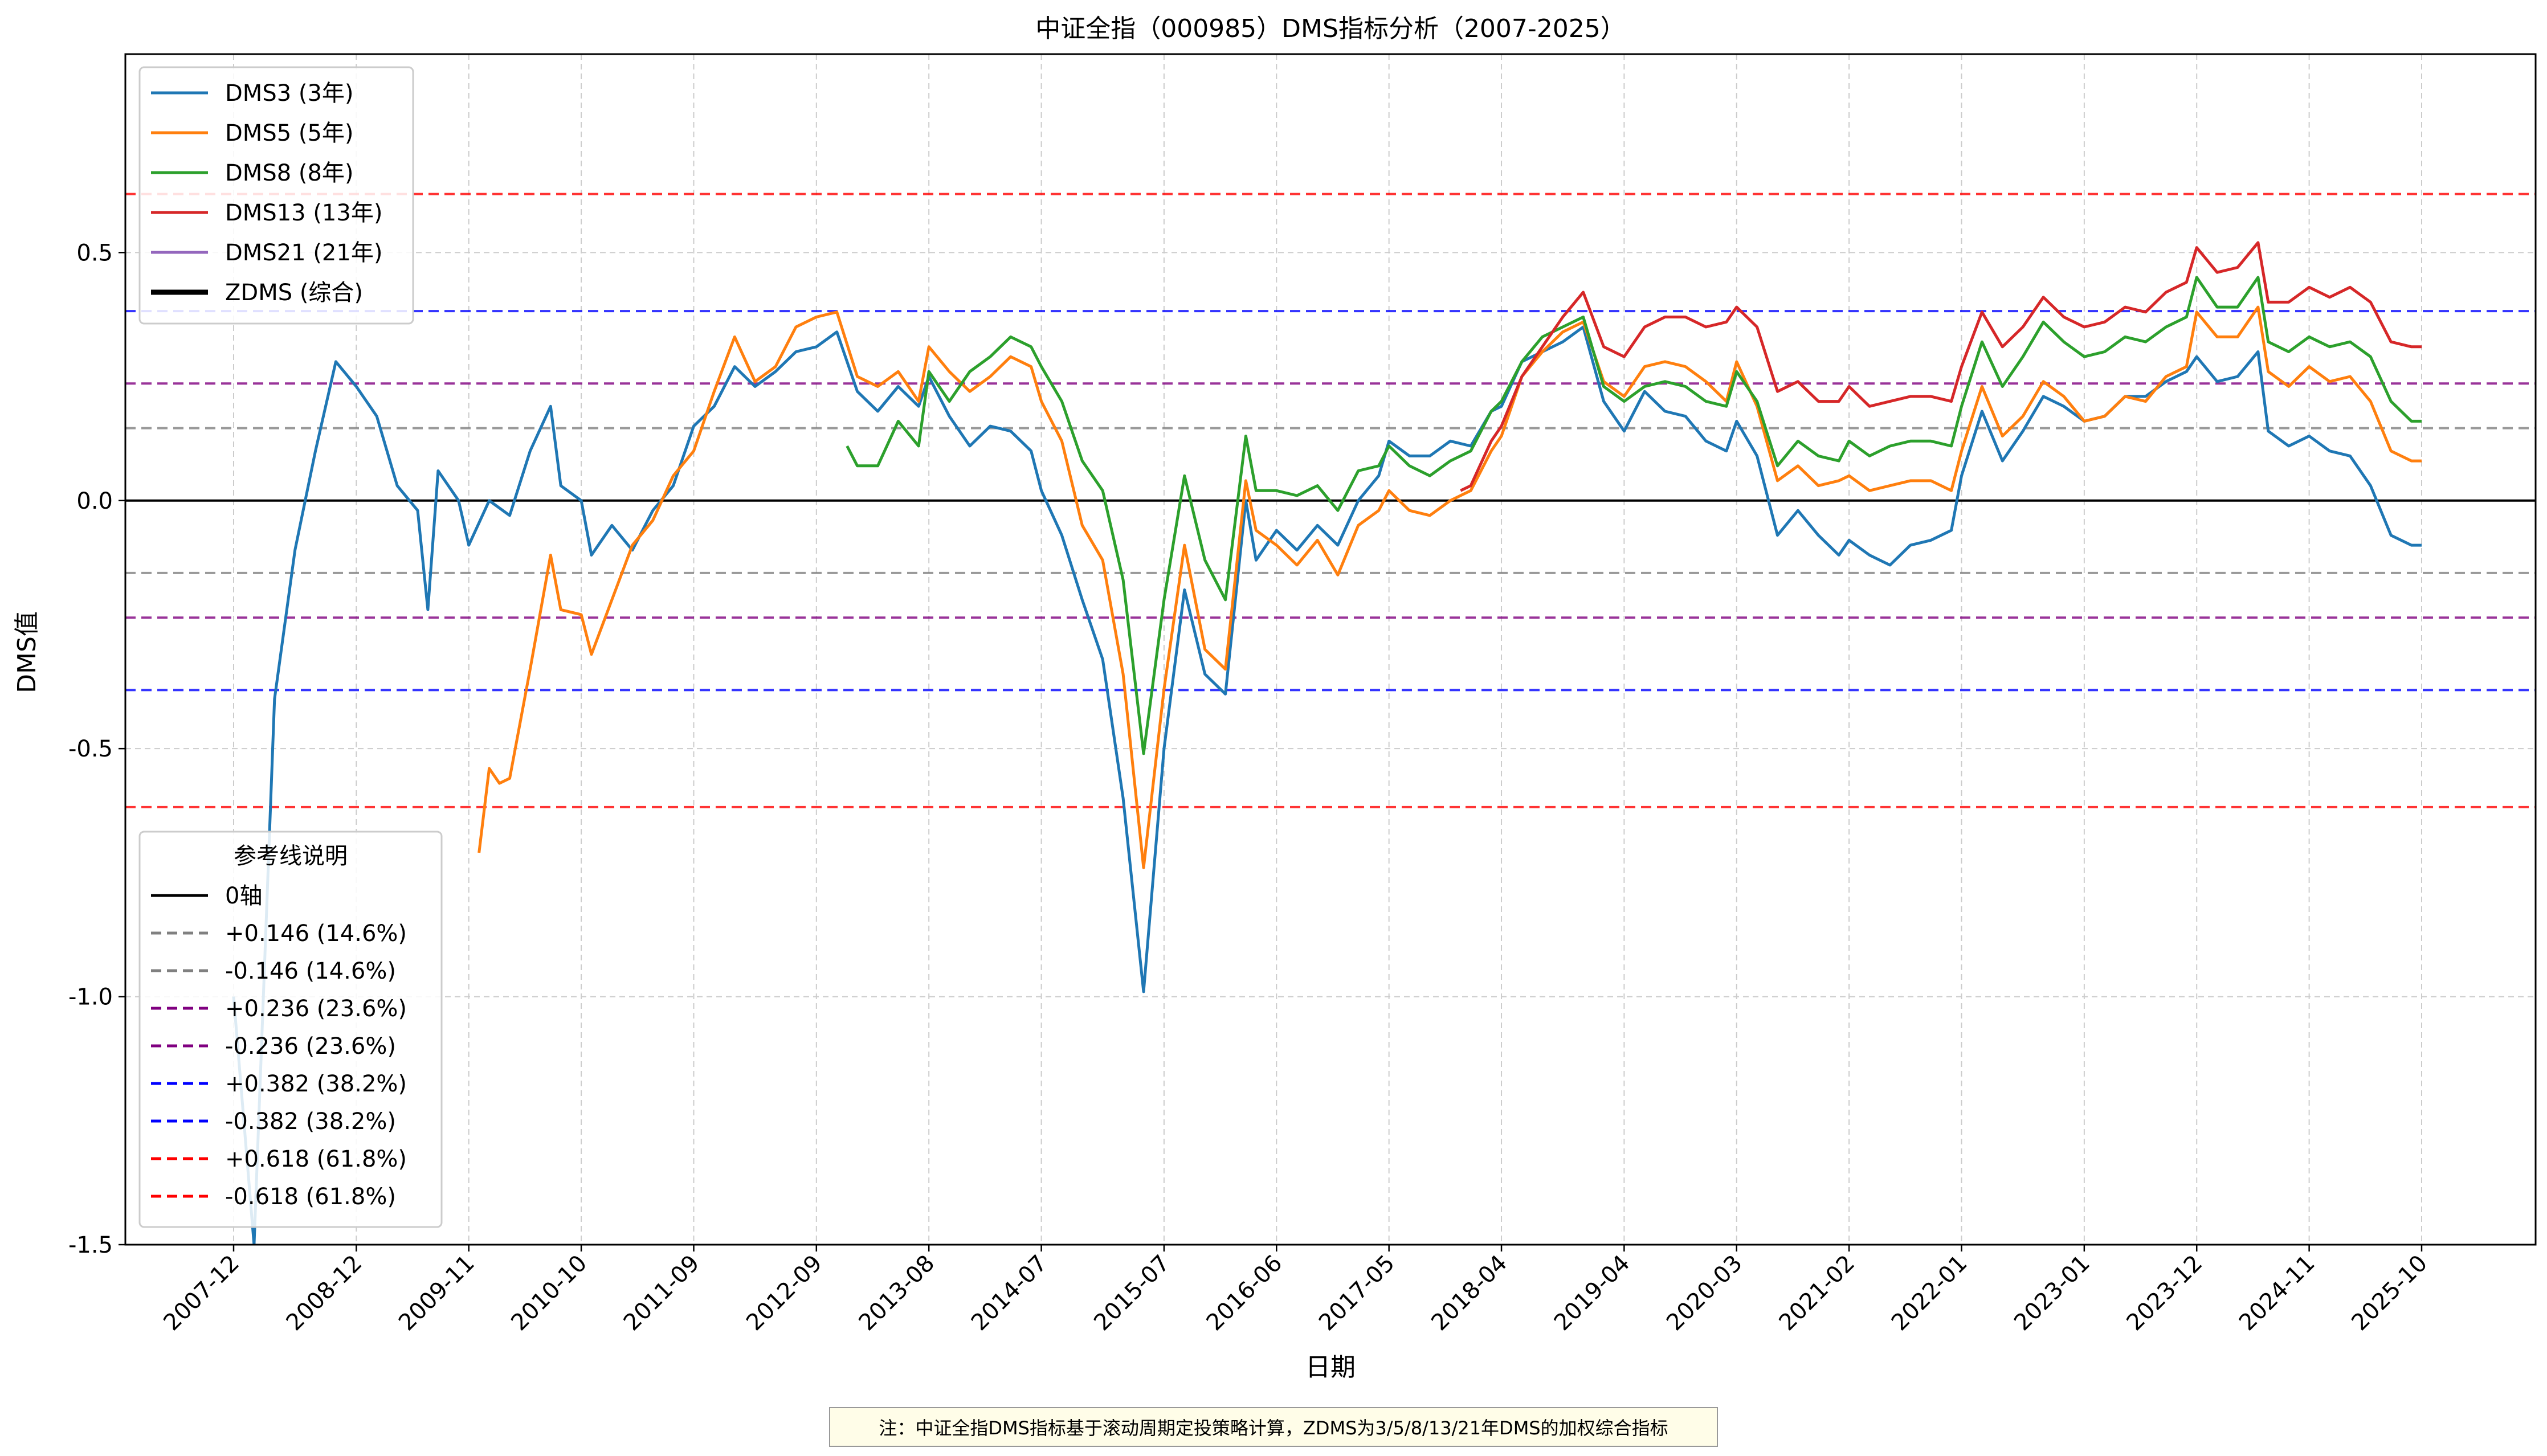 The width and height of the screenshot is (2547, 1456). Describe the element at coordinates (1245, 1293) in the screenshot. I see `x-tick-label: 2016-06` at that location.